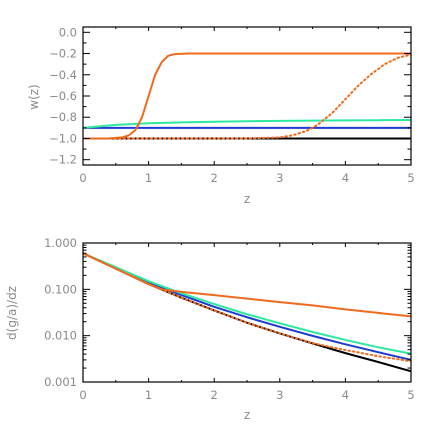 This screenshot has height=436, width=436. I want to click on panel1-xlabel: z, so click(247, 199).